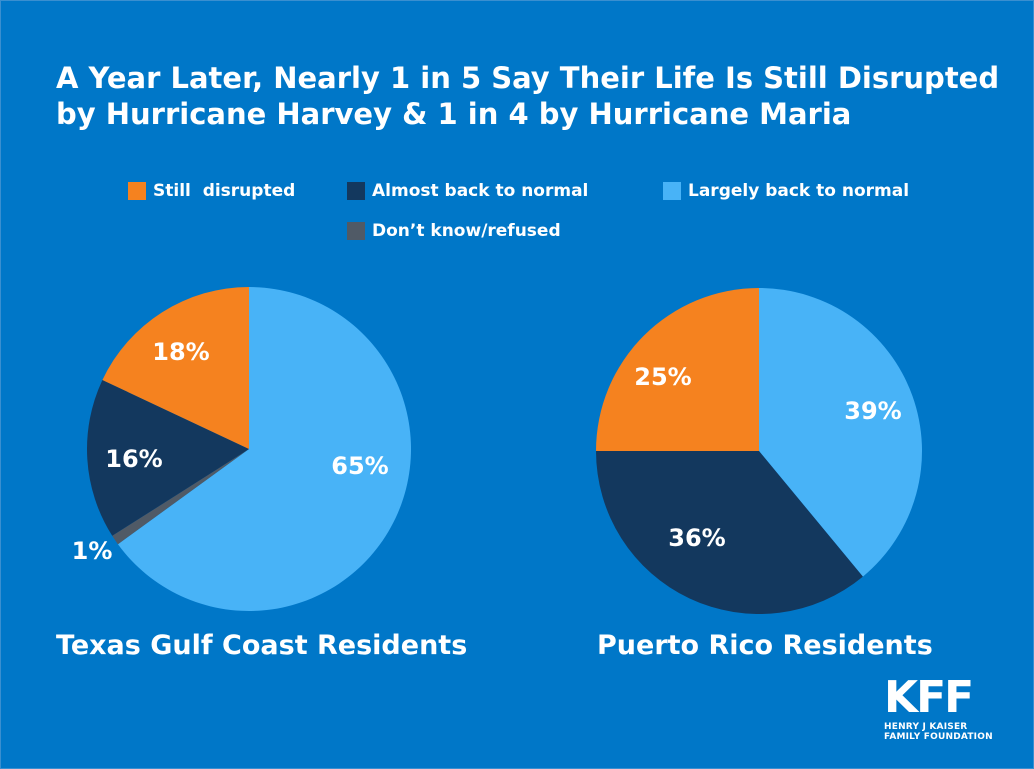  I want to click on legend-label: Largely back to normal, so click(799, 191).